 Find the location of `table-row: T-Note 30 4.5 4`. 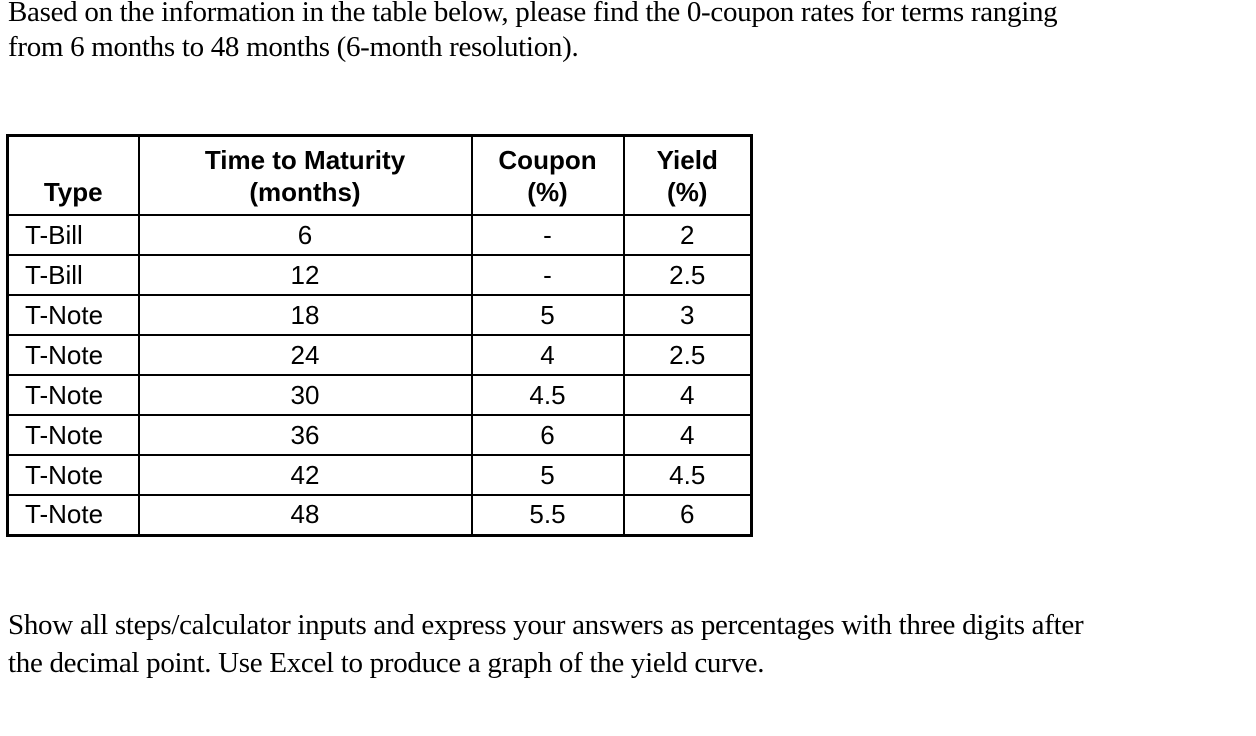

table-row: T-Note 30 4.5 4 is located at coordinates (379, 395).